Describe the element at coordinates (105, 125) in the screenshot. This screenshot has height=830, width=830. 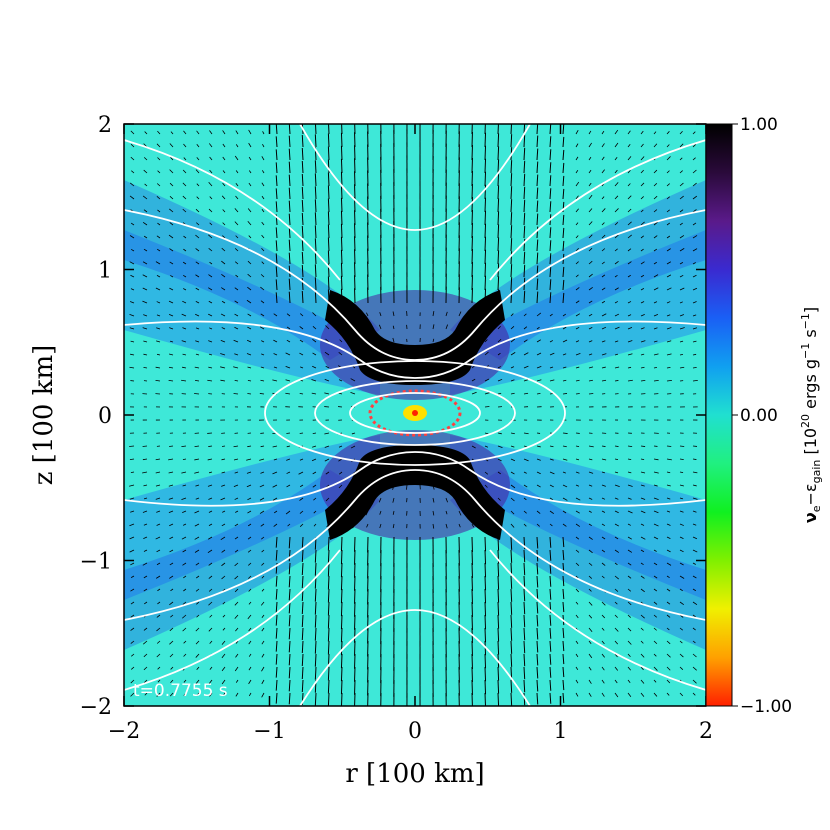
I see `y-tick-label-4: 2` at that location.